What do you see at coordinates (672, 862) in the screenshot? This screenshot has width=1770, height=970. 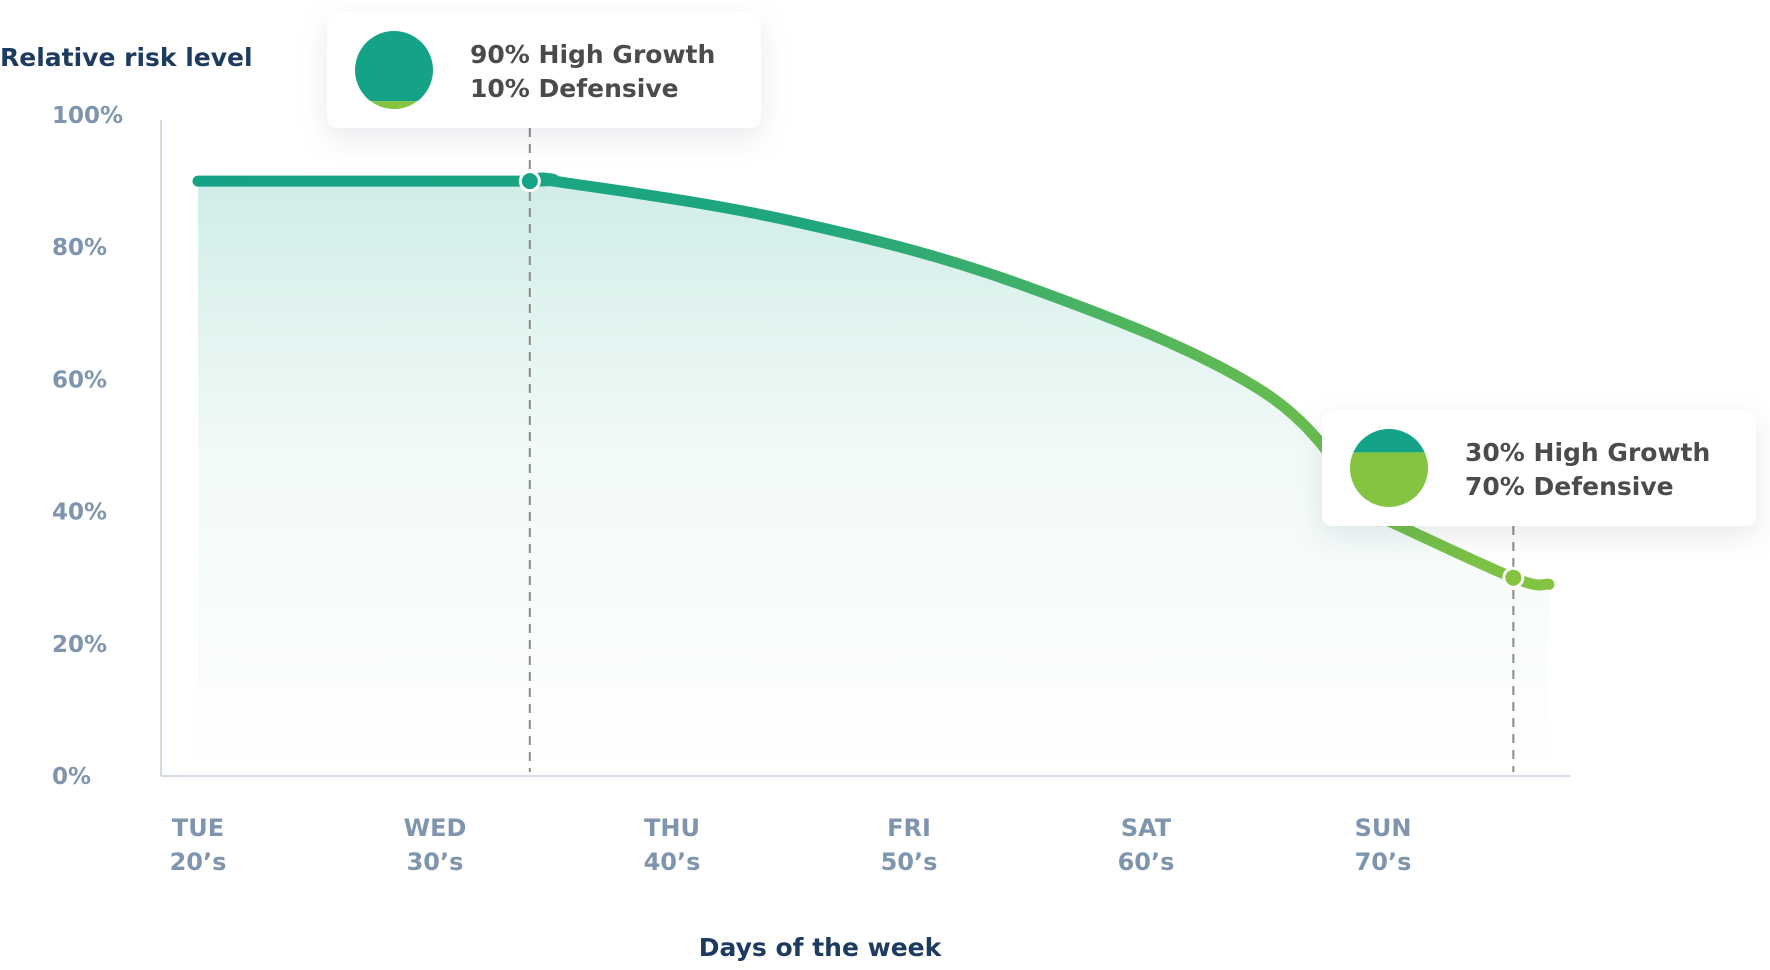 I see `x-tick-age: 40’s` at bounding box center [672, 862].